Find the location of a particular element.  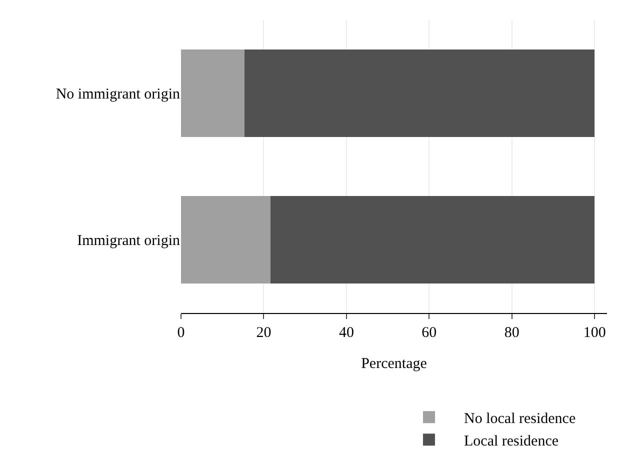

x-axis-title: Percentage is located at coordinates (394, 364).